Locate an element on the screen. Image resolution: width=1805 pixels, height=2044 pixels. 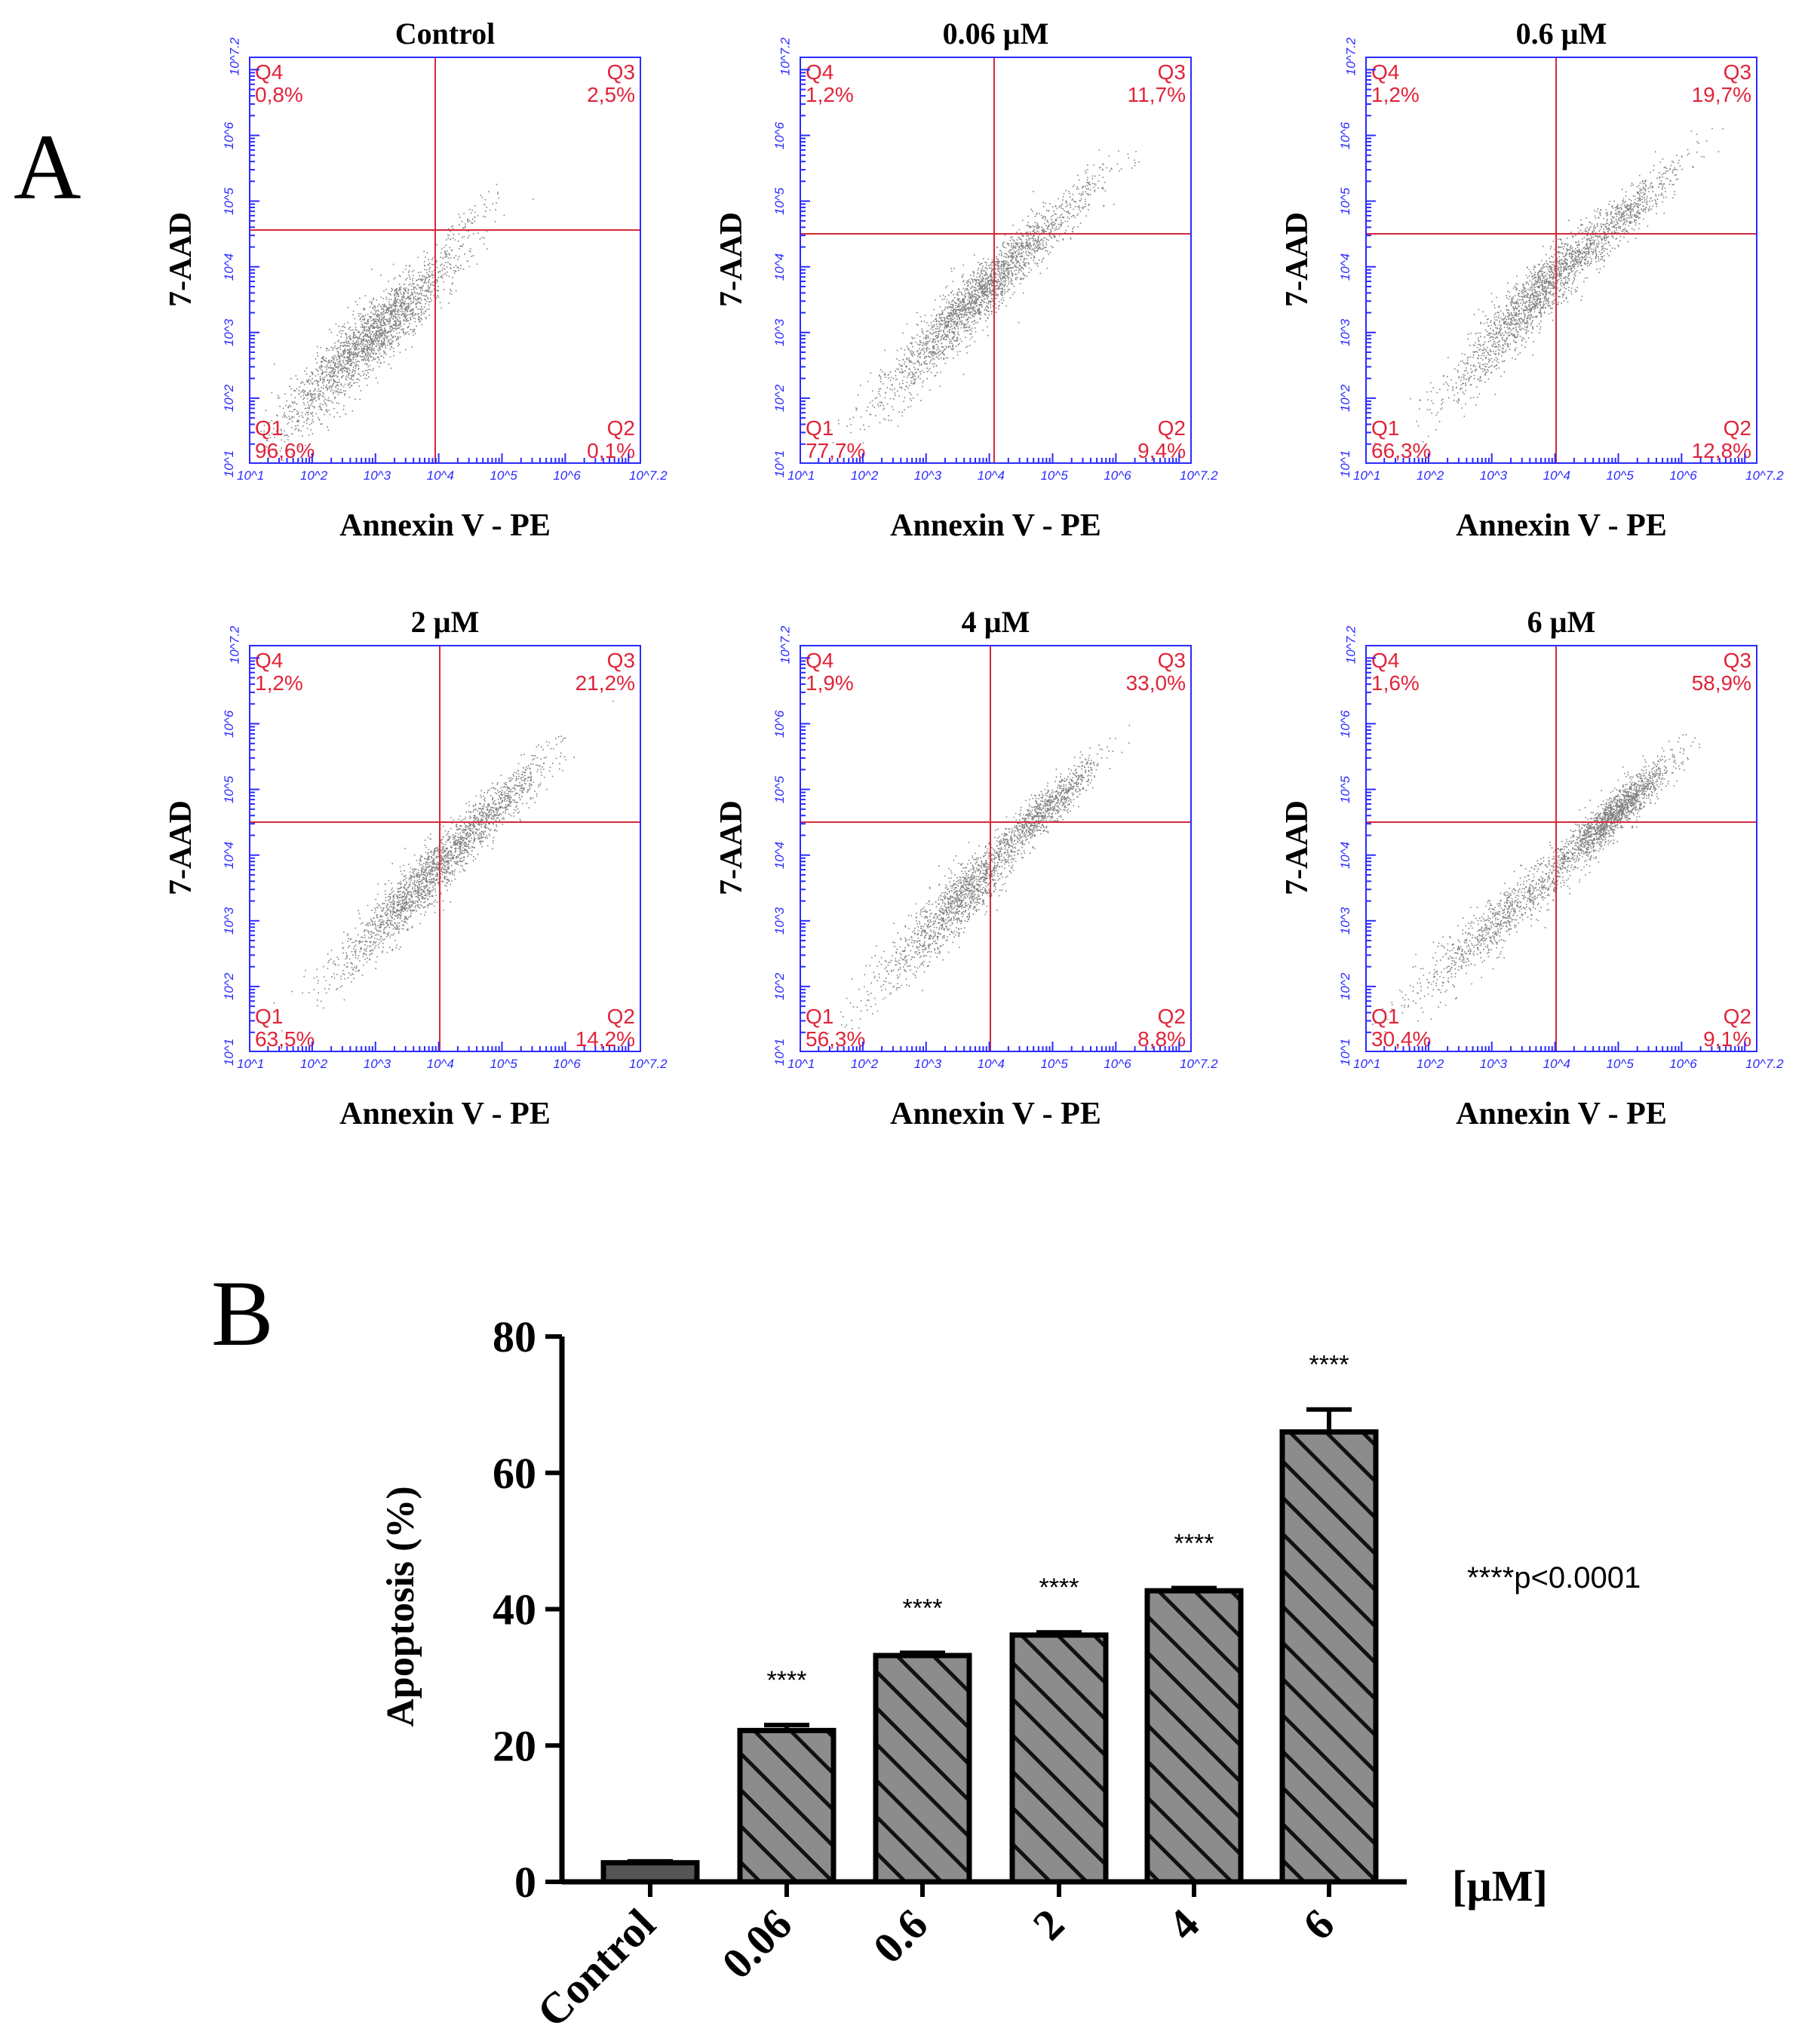
x-tick-label: Control is located at coordinates (596, 1968).